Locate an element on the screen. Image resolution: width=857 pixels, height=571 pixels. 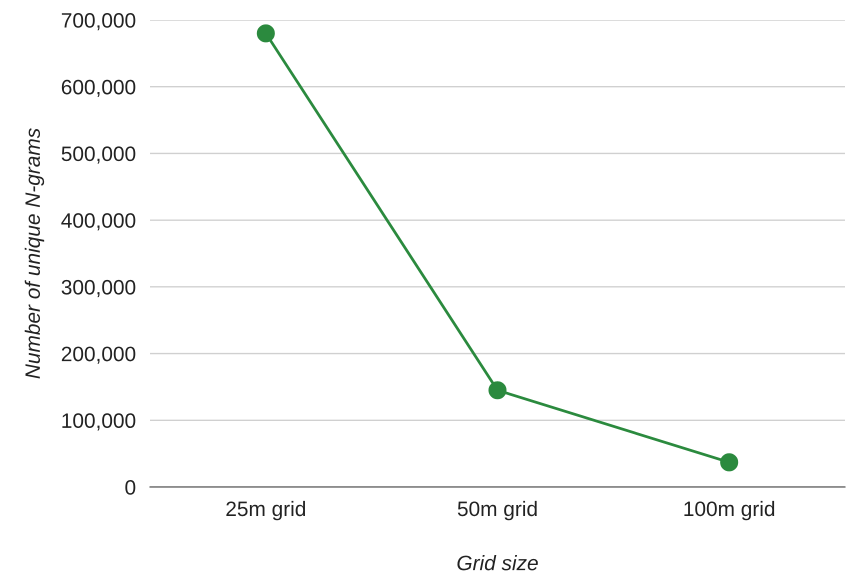
y-tick-label: 700,000 is located at coordinates (99, 21).